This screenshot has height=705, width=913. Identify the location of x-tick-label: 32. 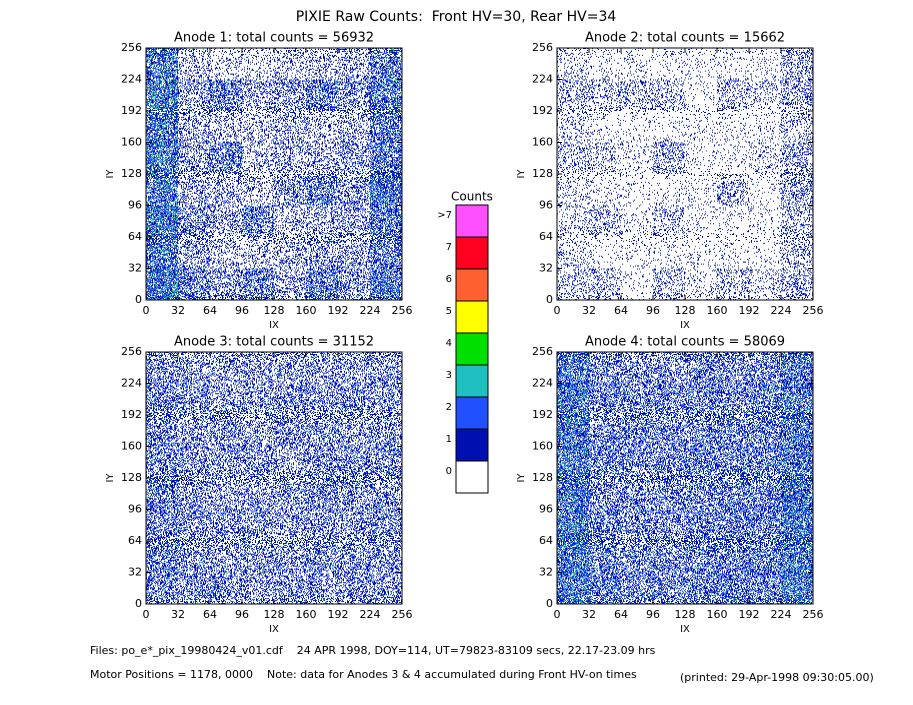
(589, 614).